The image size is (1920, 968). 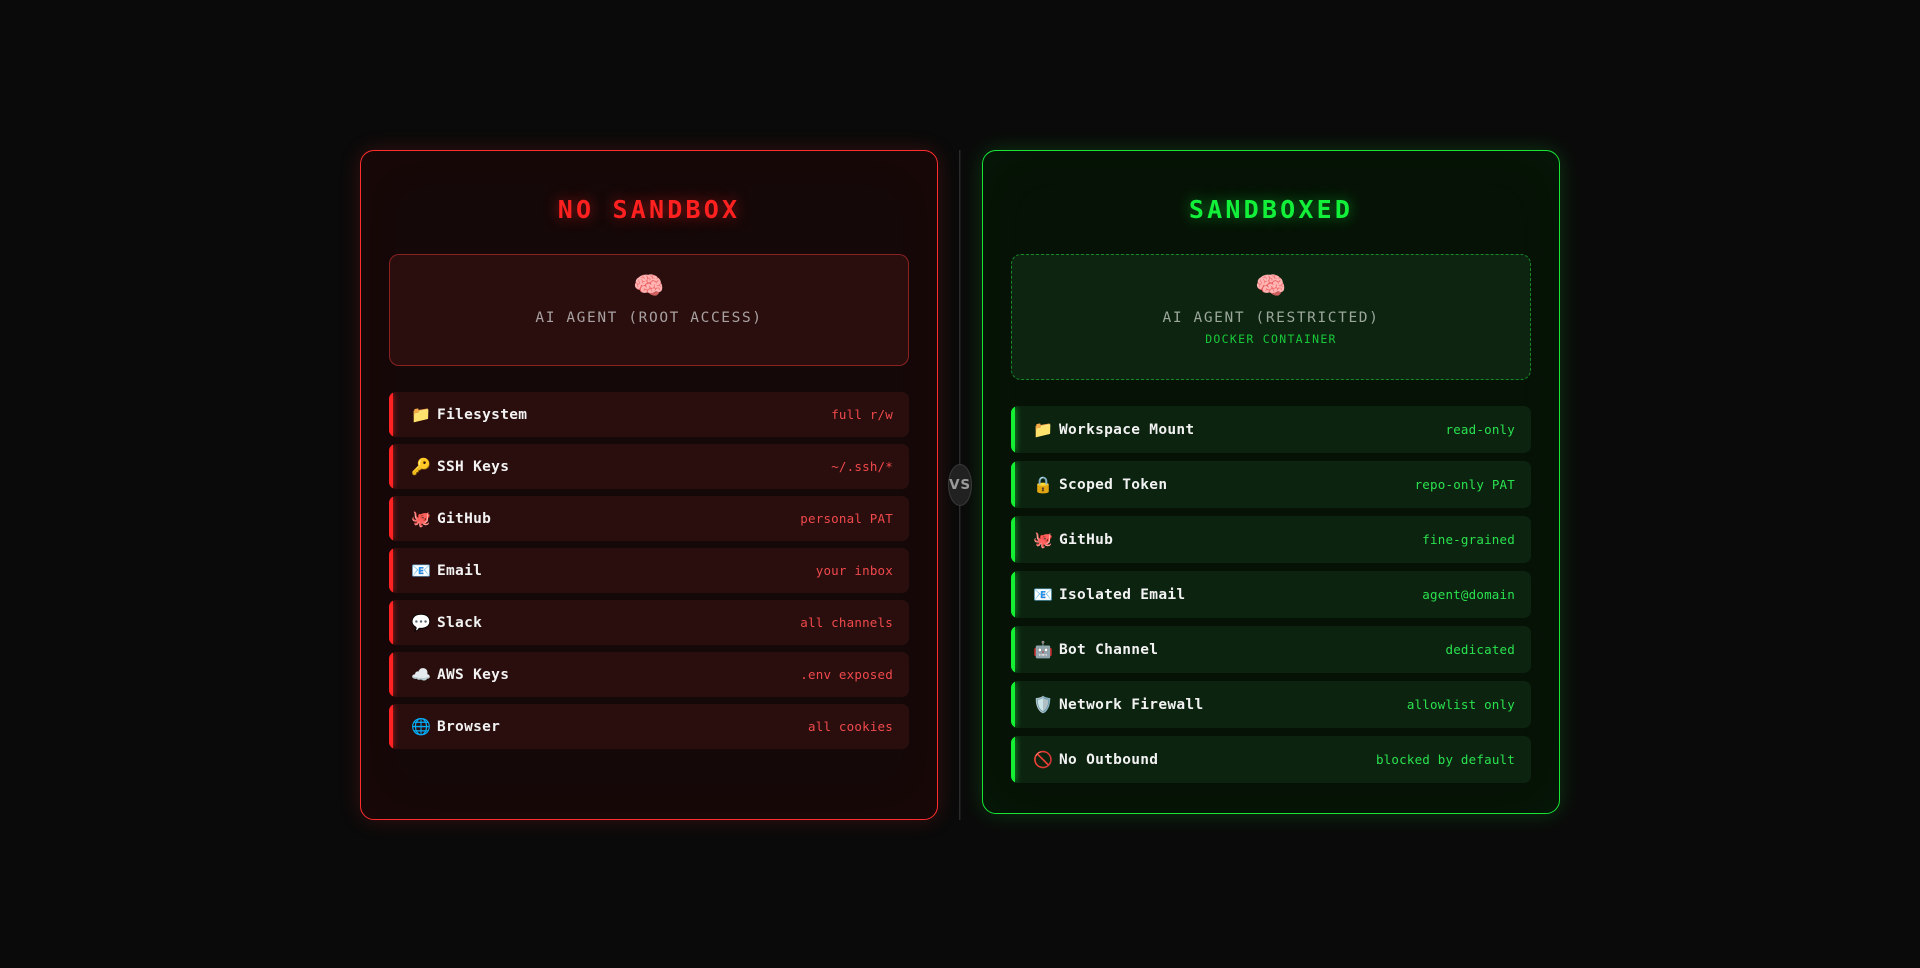 I want to click on prohibited-icon: 🚫, so click(x=1043, y=759).